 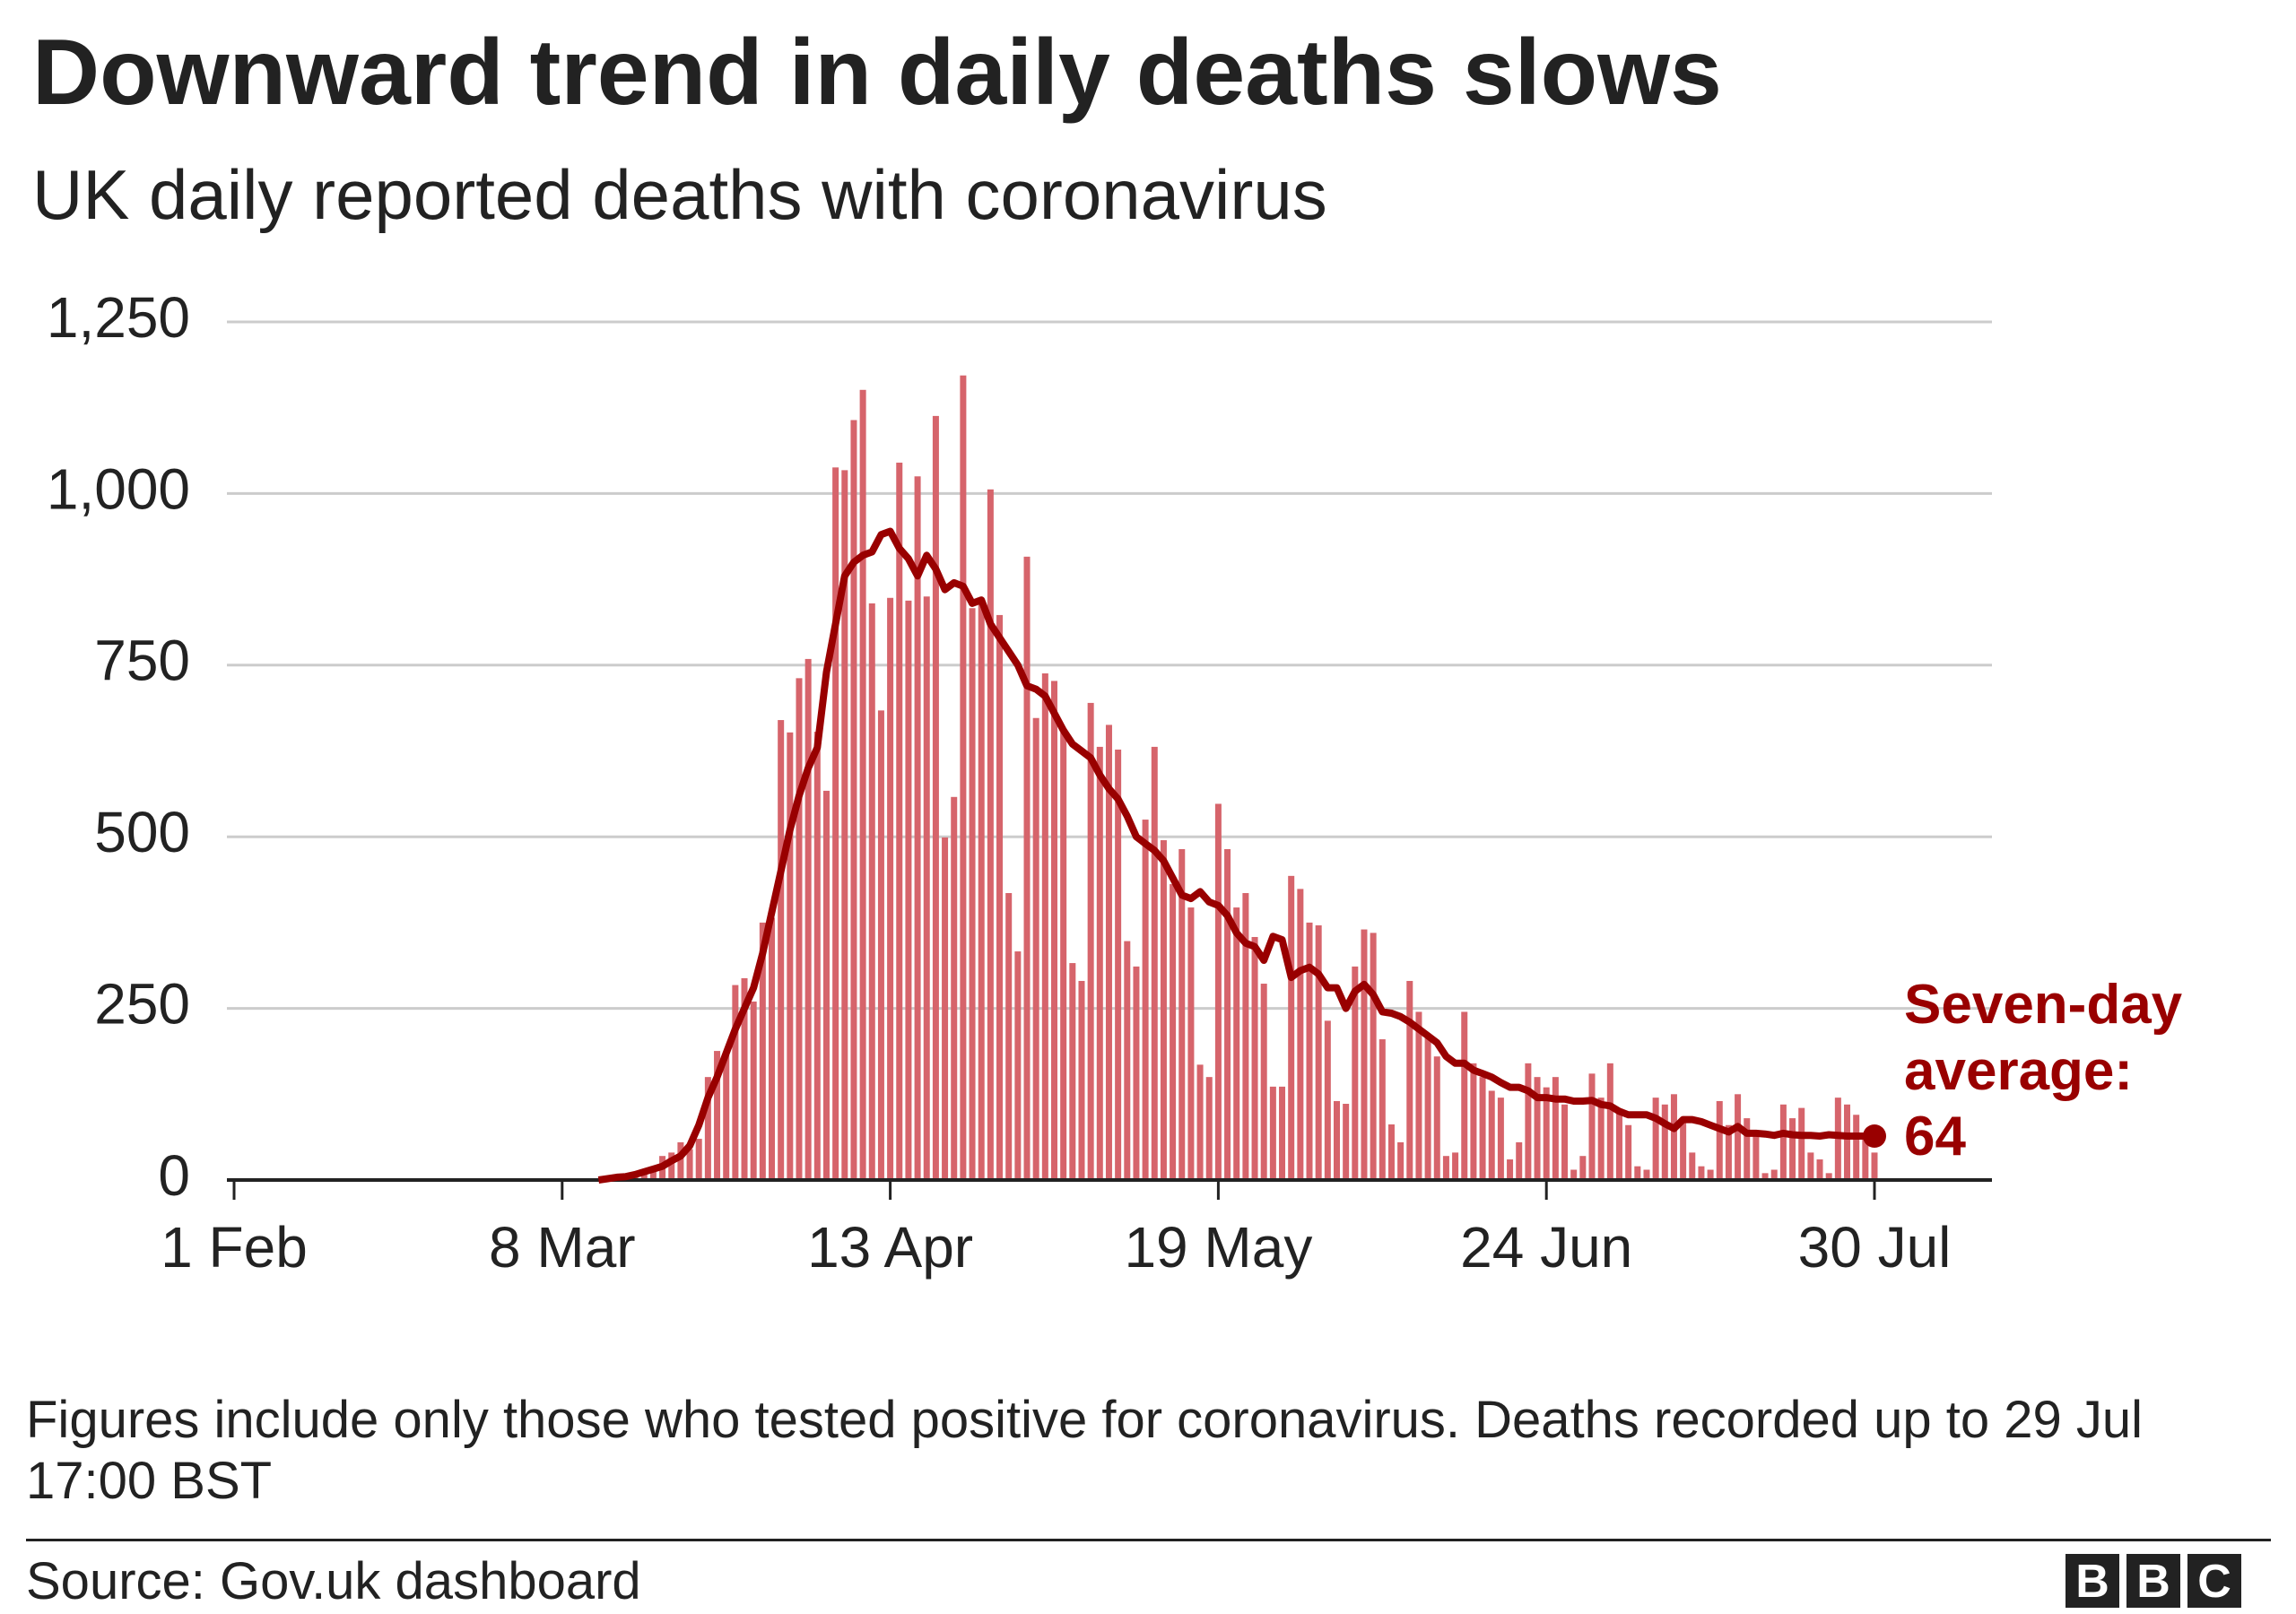 What do you see at coordinates (118, 317) in the screenshot?
I see `y-tick-label: 1,250` at bounding box center [118, 317].